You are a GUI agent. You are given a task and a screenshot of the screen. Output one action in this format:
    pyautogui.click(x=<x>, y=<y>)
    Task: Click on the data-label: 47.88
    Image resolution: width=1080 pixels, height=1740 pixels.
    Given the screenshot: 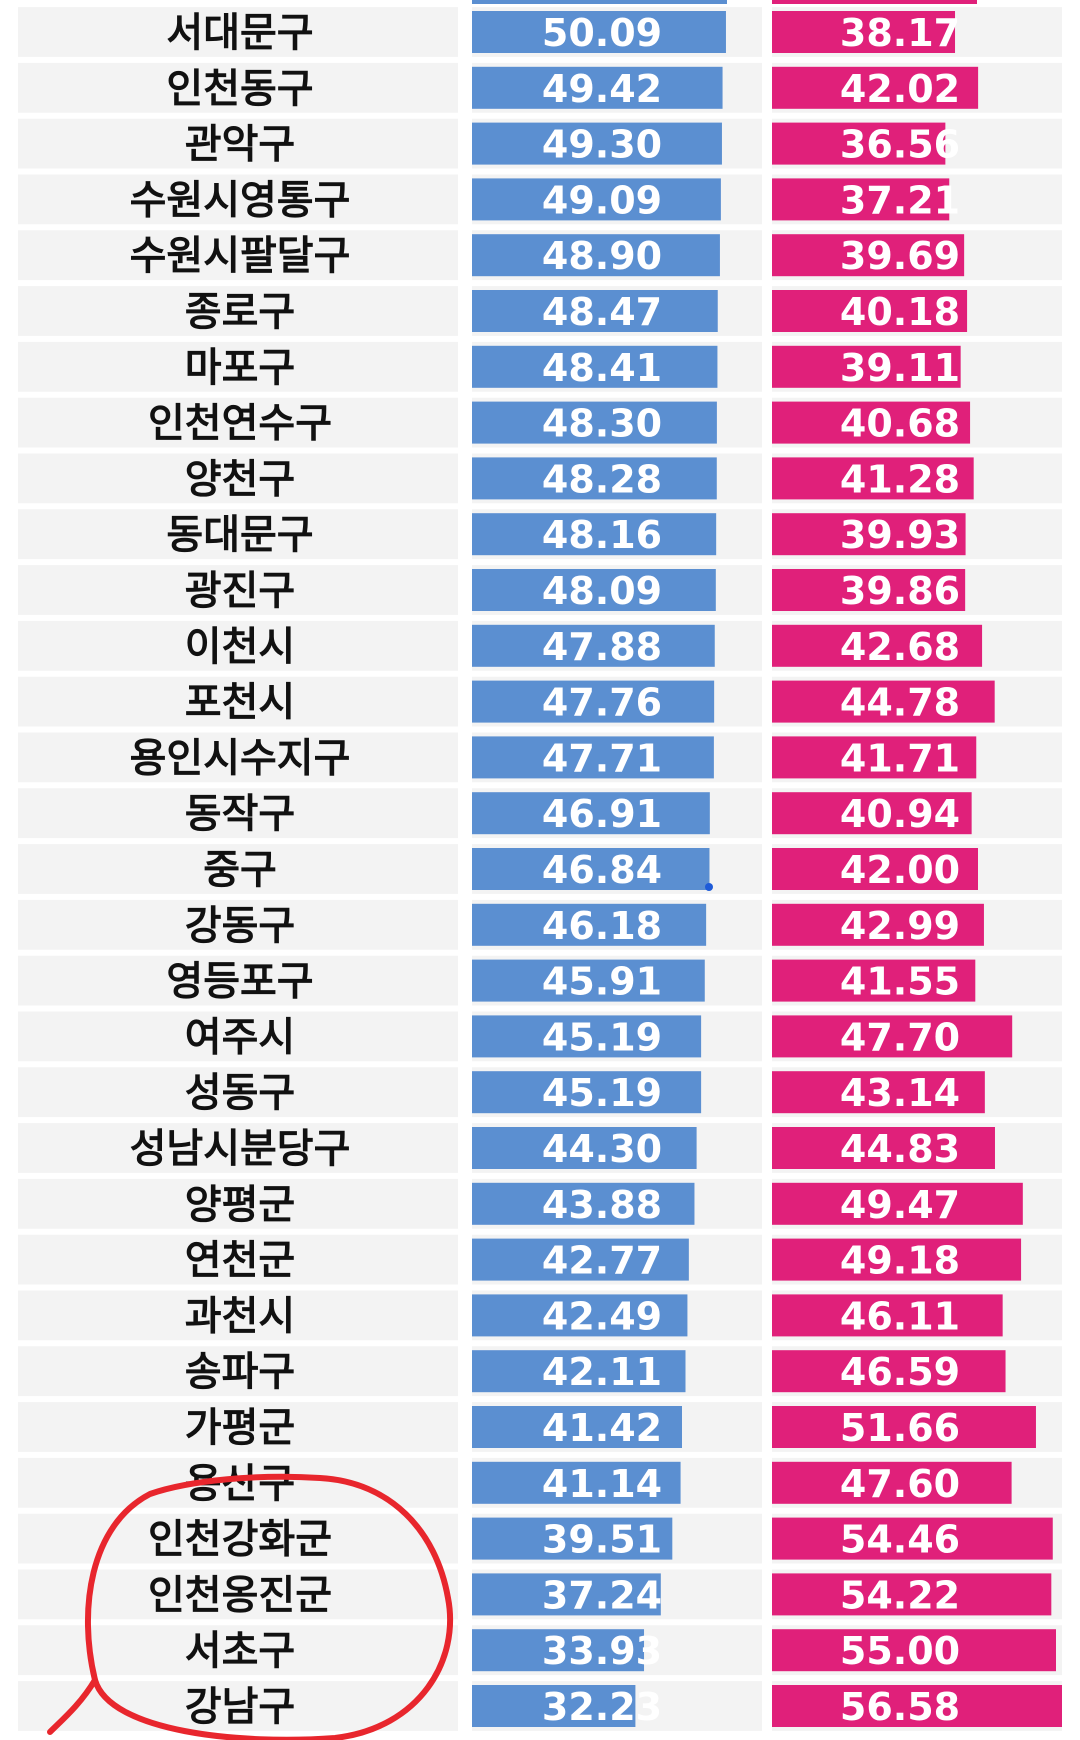 What is the action you would take?
    pyautogui.click(x=602, y=647)
    